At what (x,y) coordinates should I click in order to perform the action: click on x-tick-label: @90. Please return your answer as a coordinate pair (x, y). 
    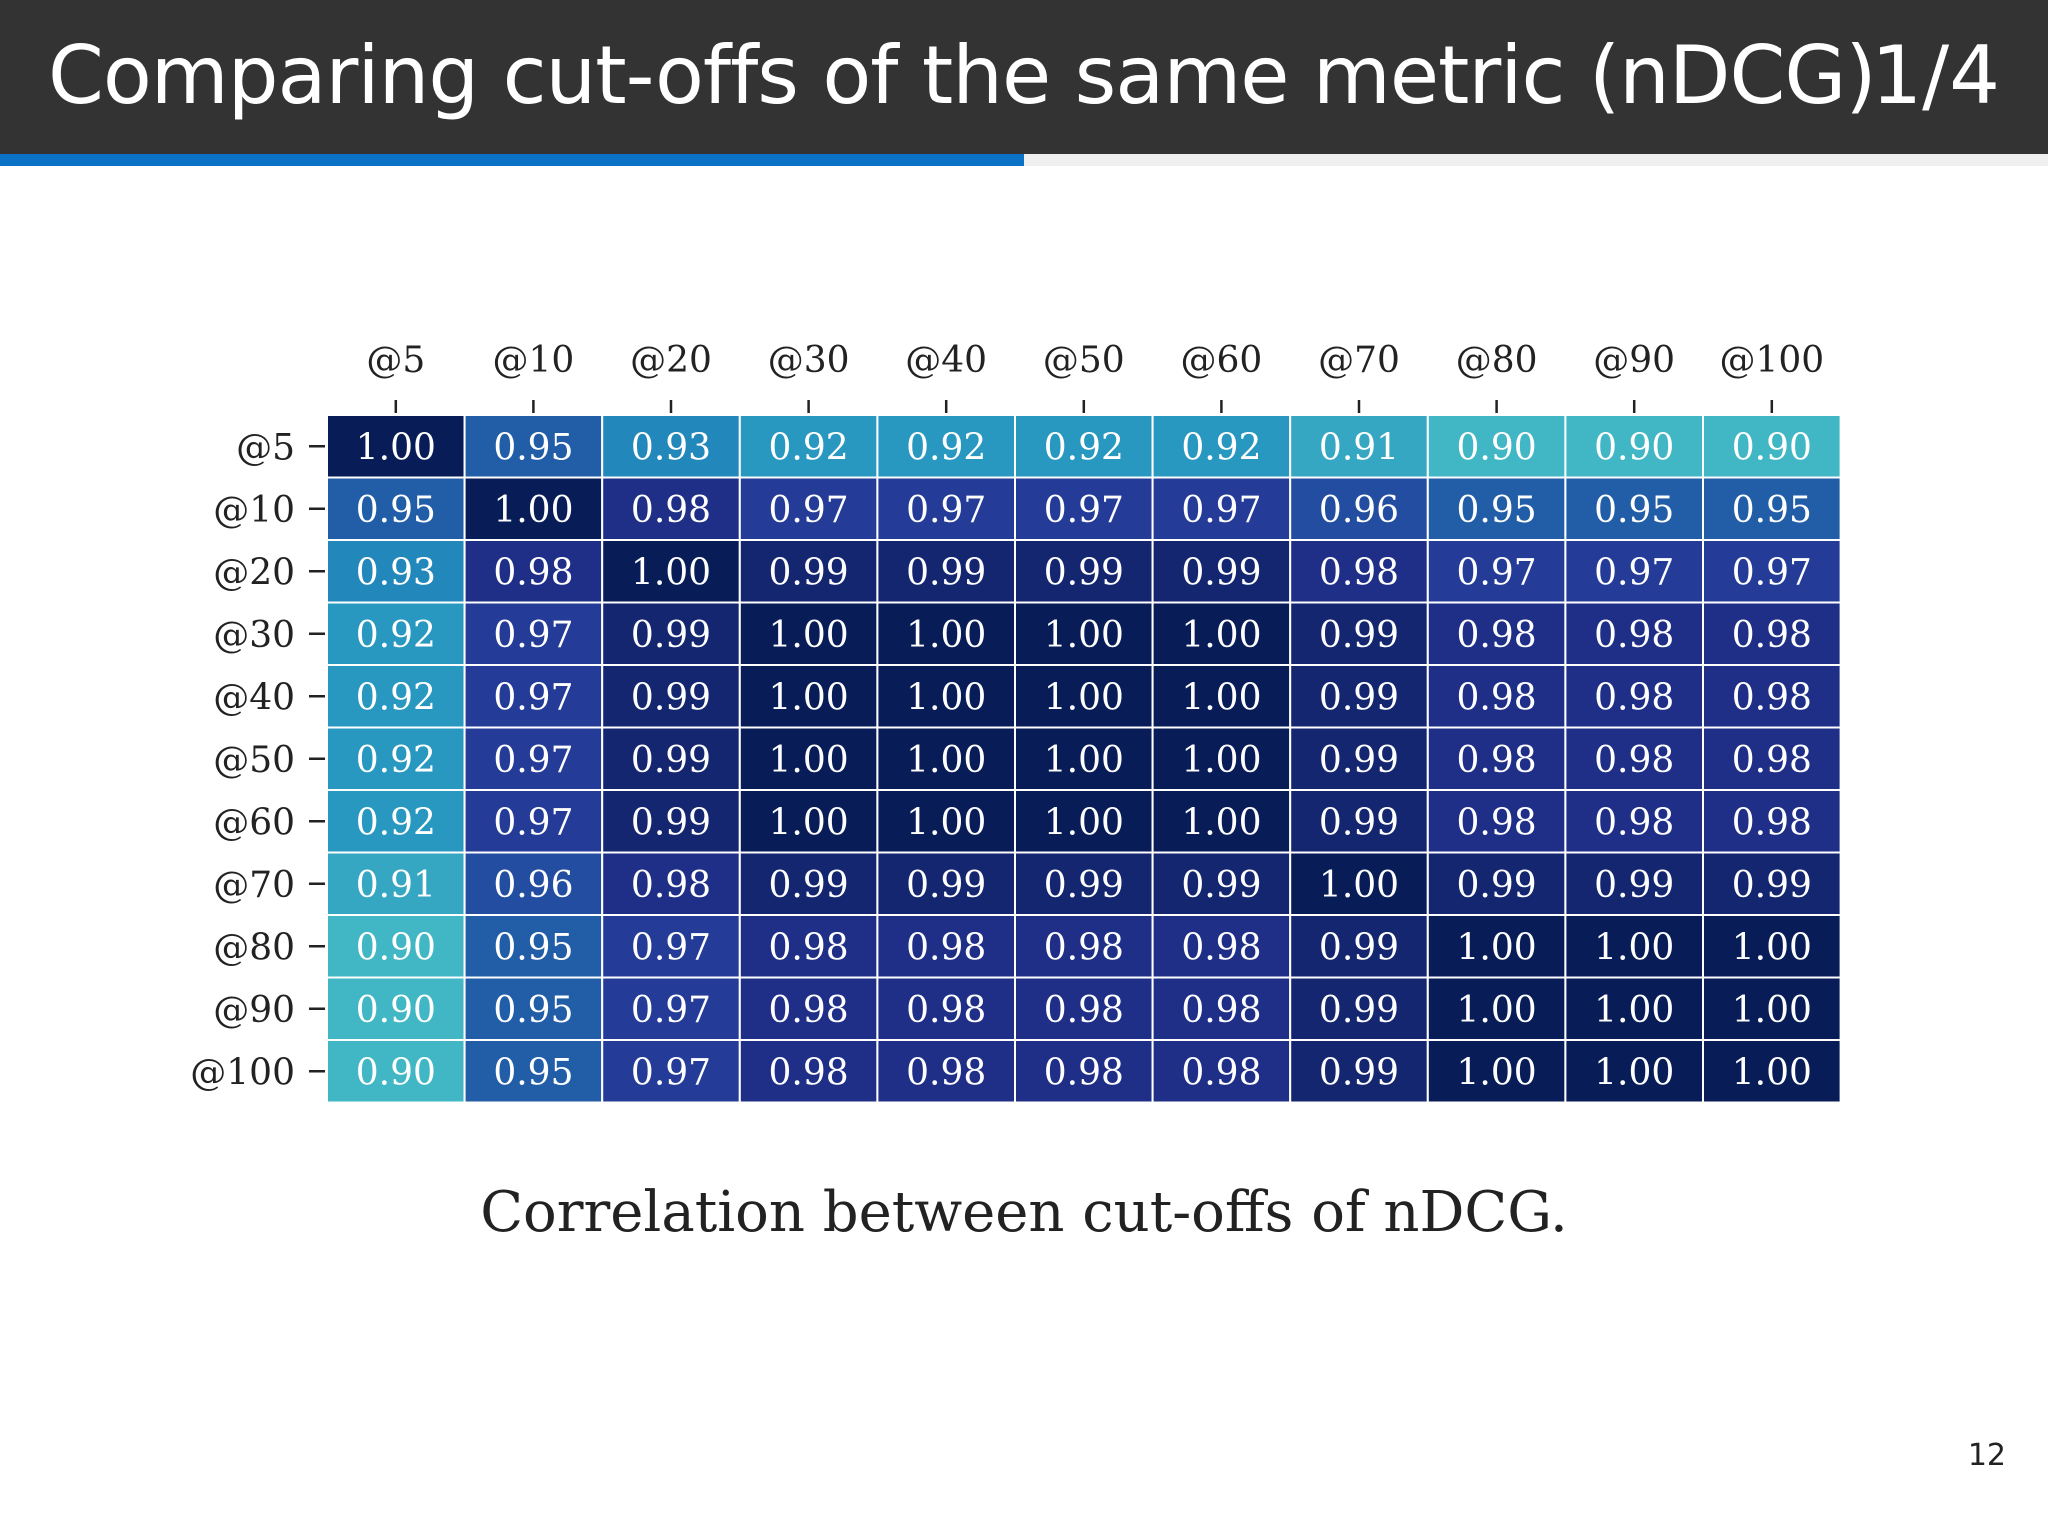
    Looking at the image, I should click on (1634, 360).